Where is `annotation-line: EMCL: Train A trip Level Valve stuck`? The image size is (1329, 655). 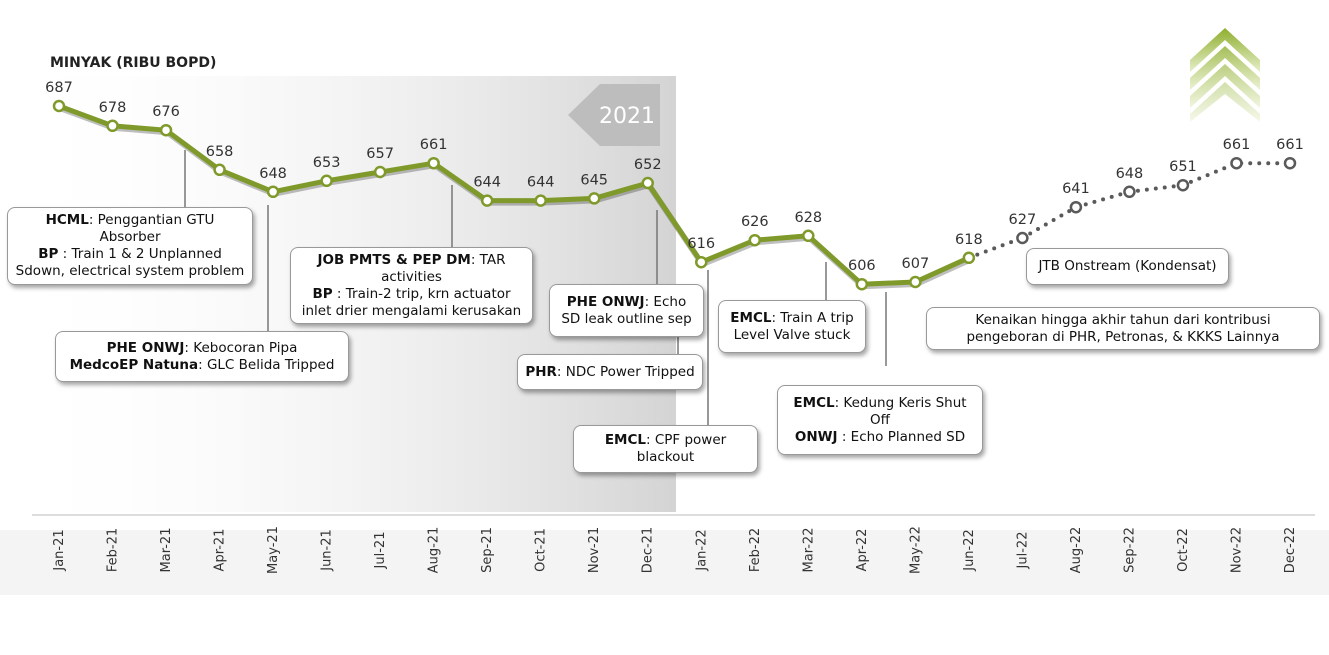
annotation-line: EMCL: Train A trip Level Valve stuck is located at coordinates (792, 327).